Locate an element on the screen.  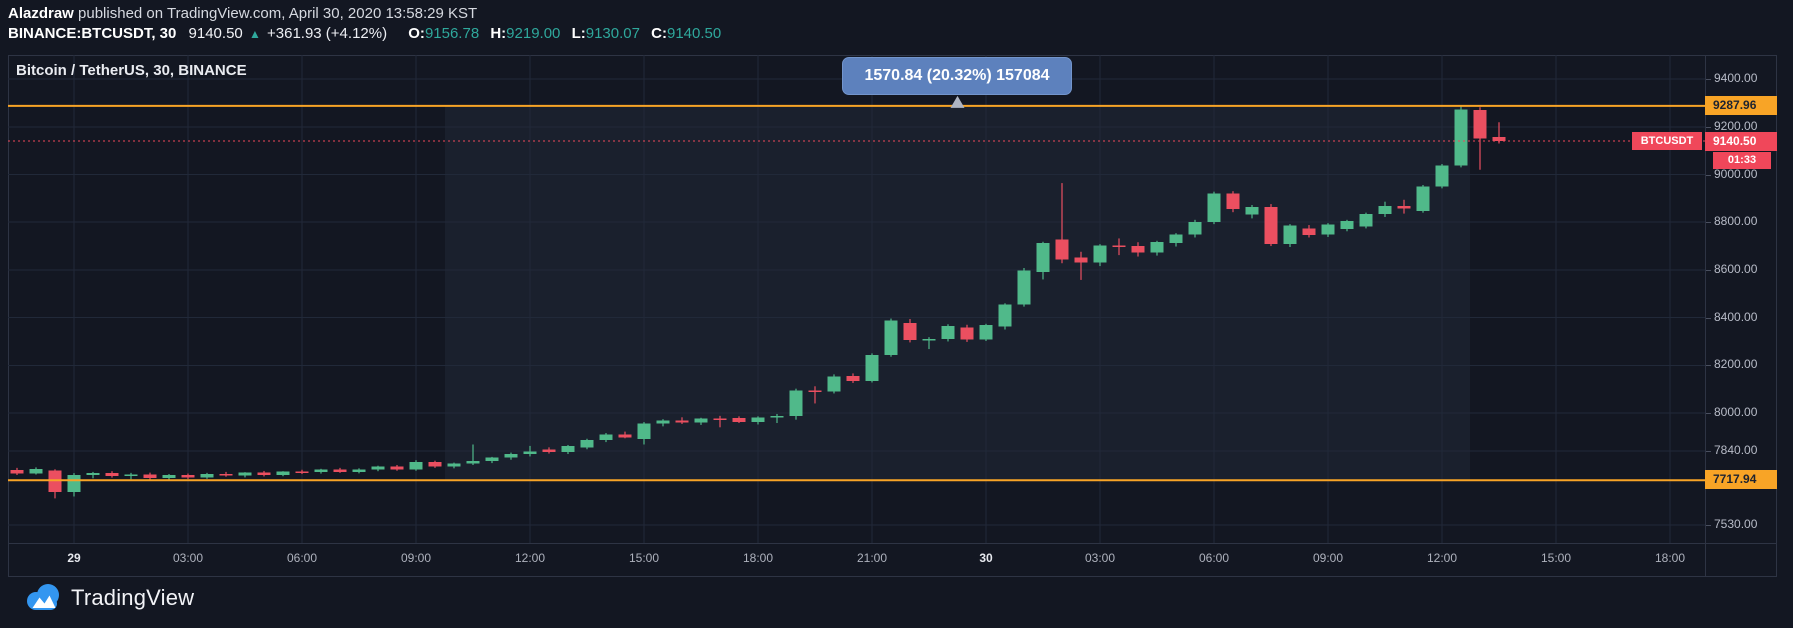
open-label: O: is located at coordinates (416, 33).